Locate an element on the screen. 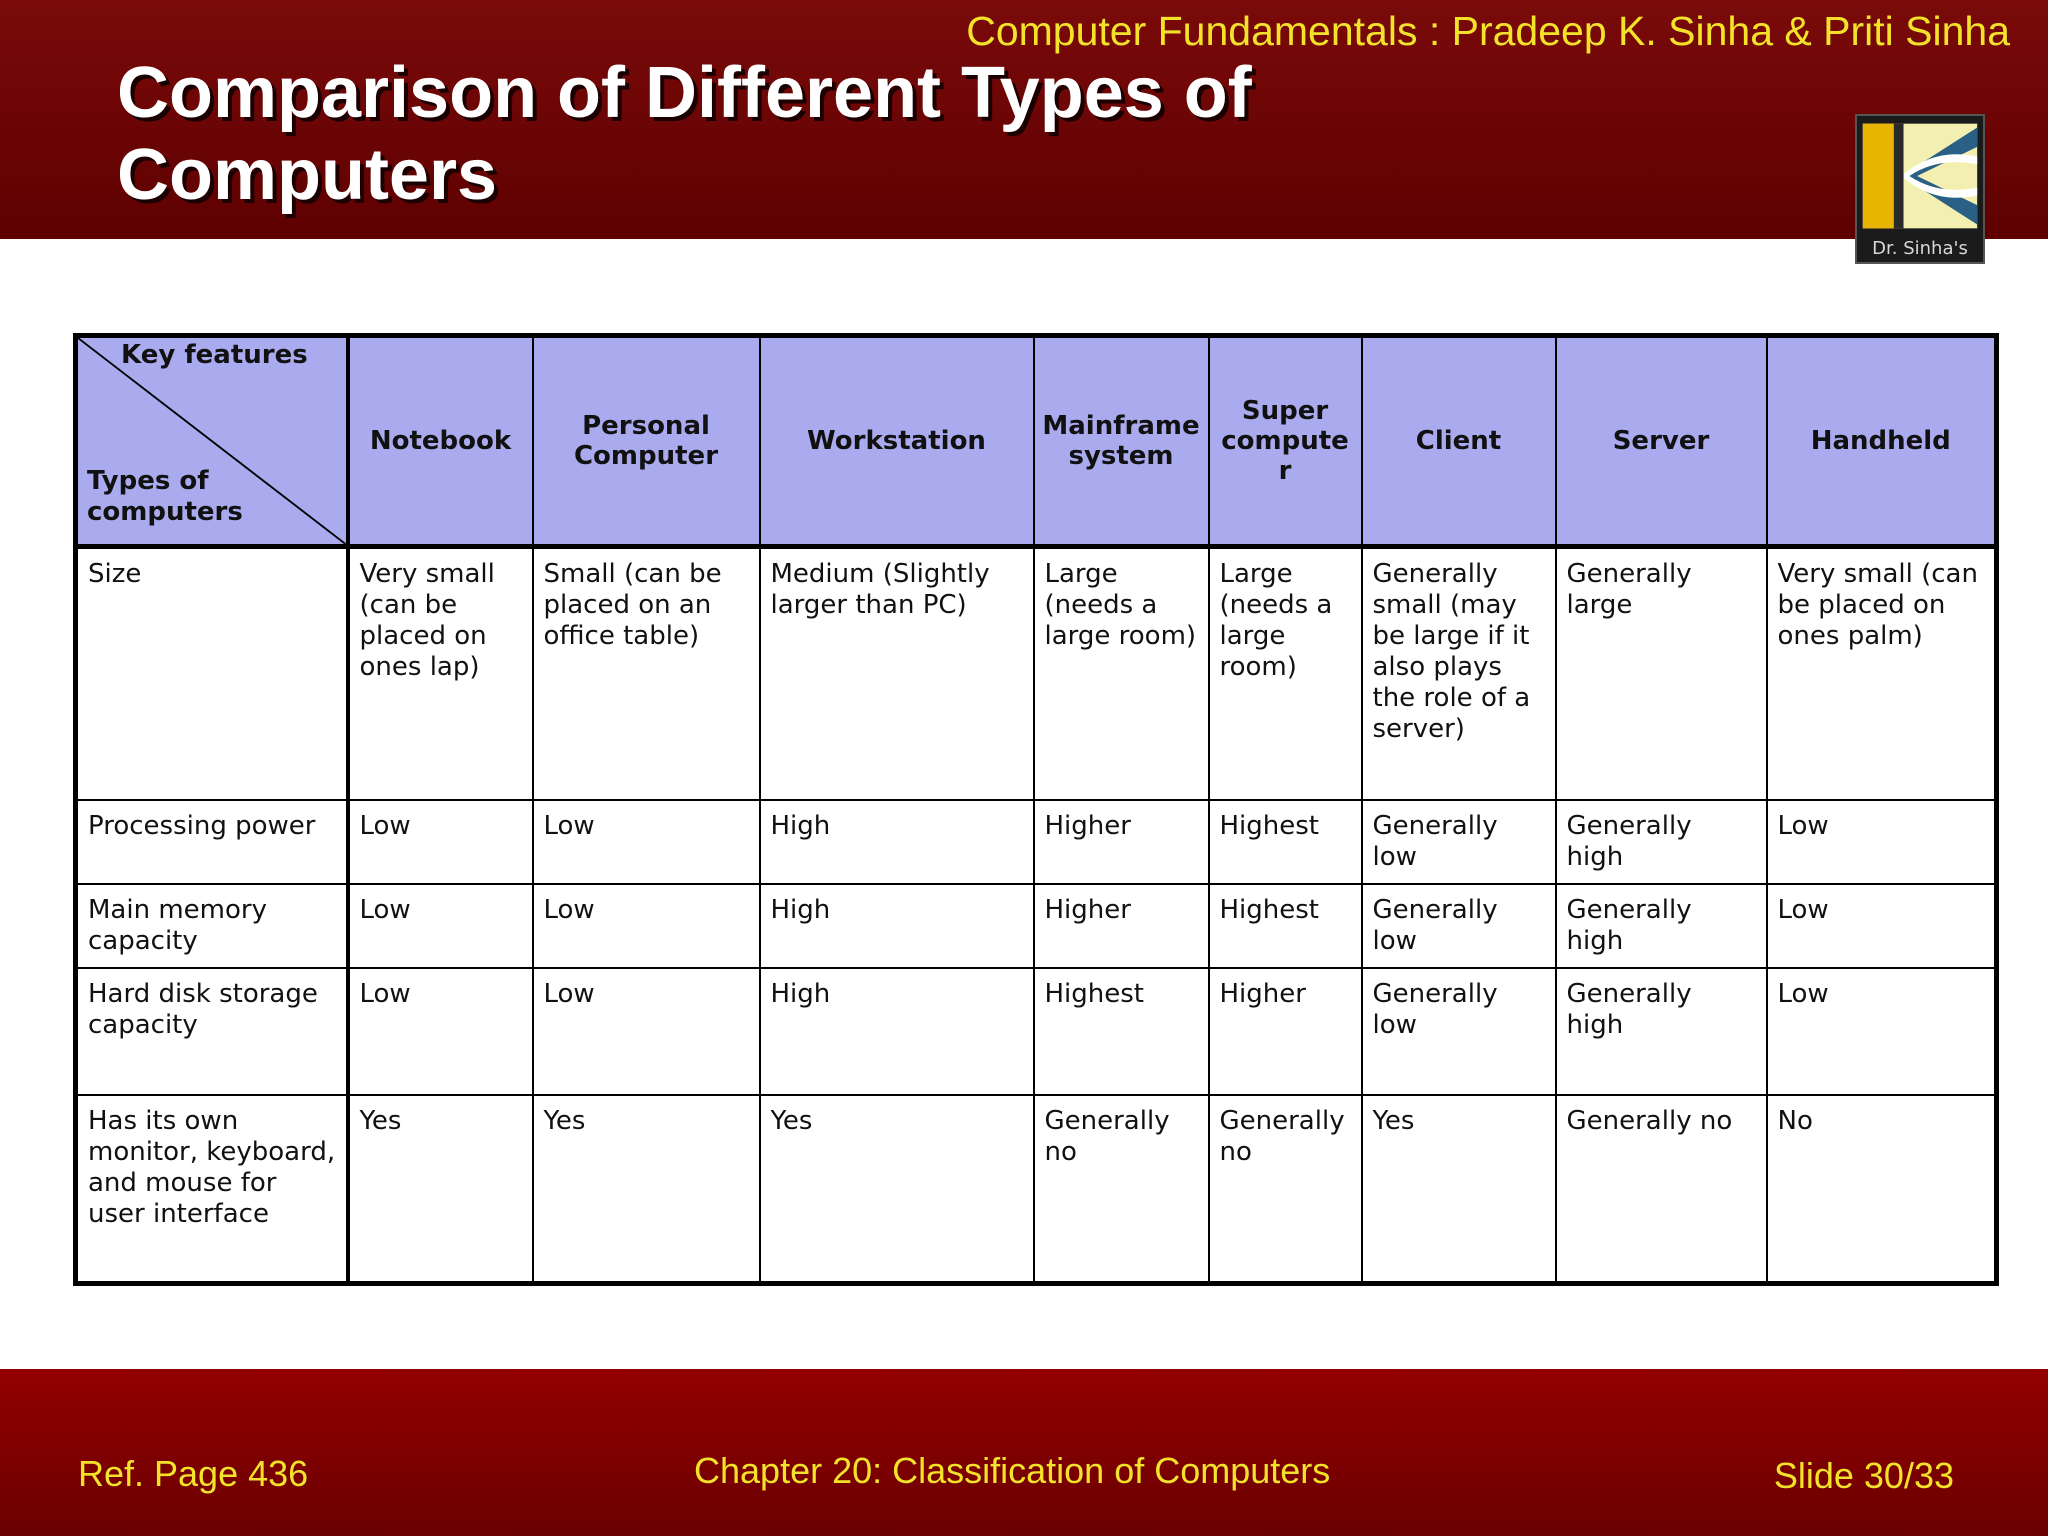  column-header-mainframe: Mainframe system is located at coordinates (1121, 441).